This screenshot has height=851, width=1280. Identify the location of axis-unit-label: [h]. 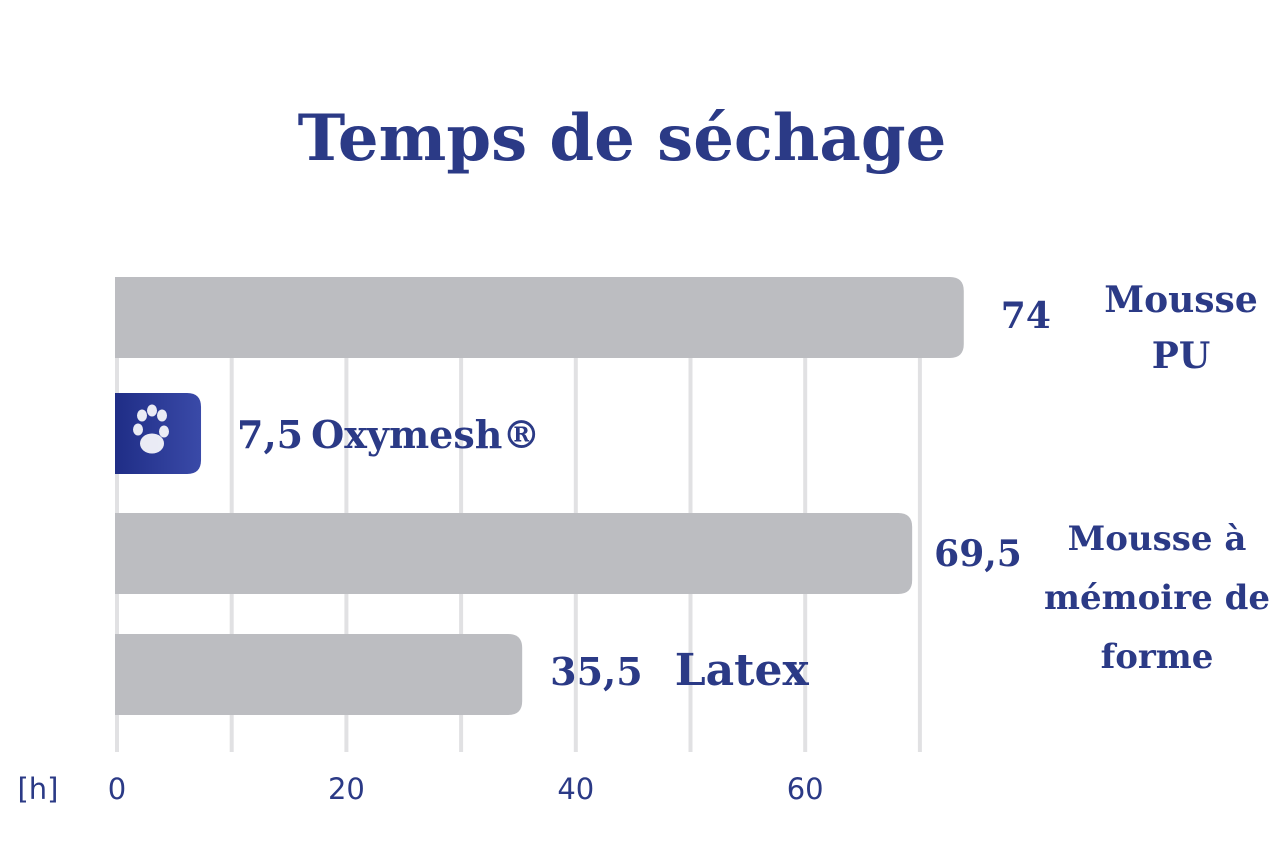
(37, 789).